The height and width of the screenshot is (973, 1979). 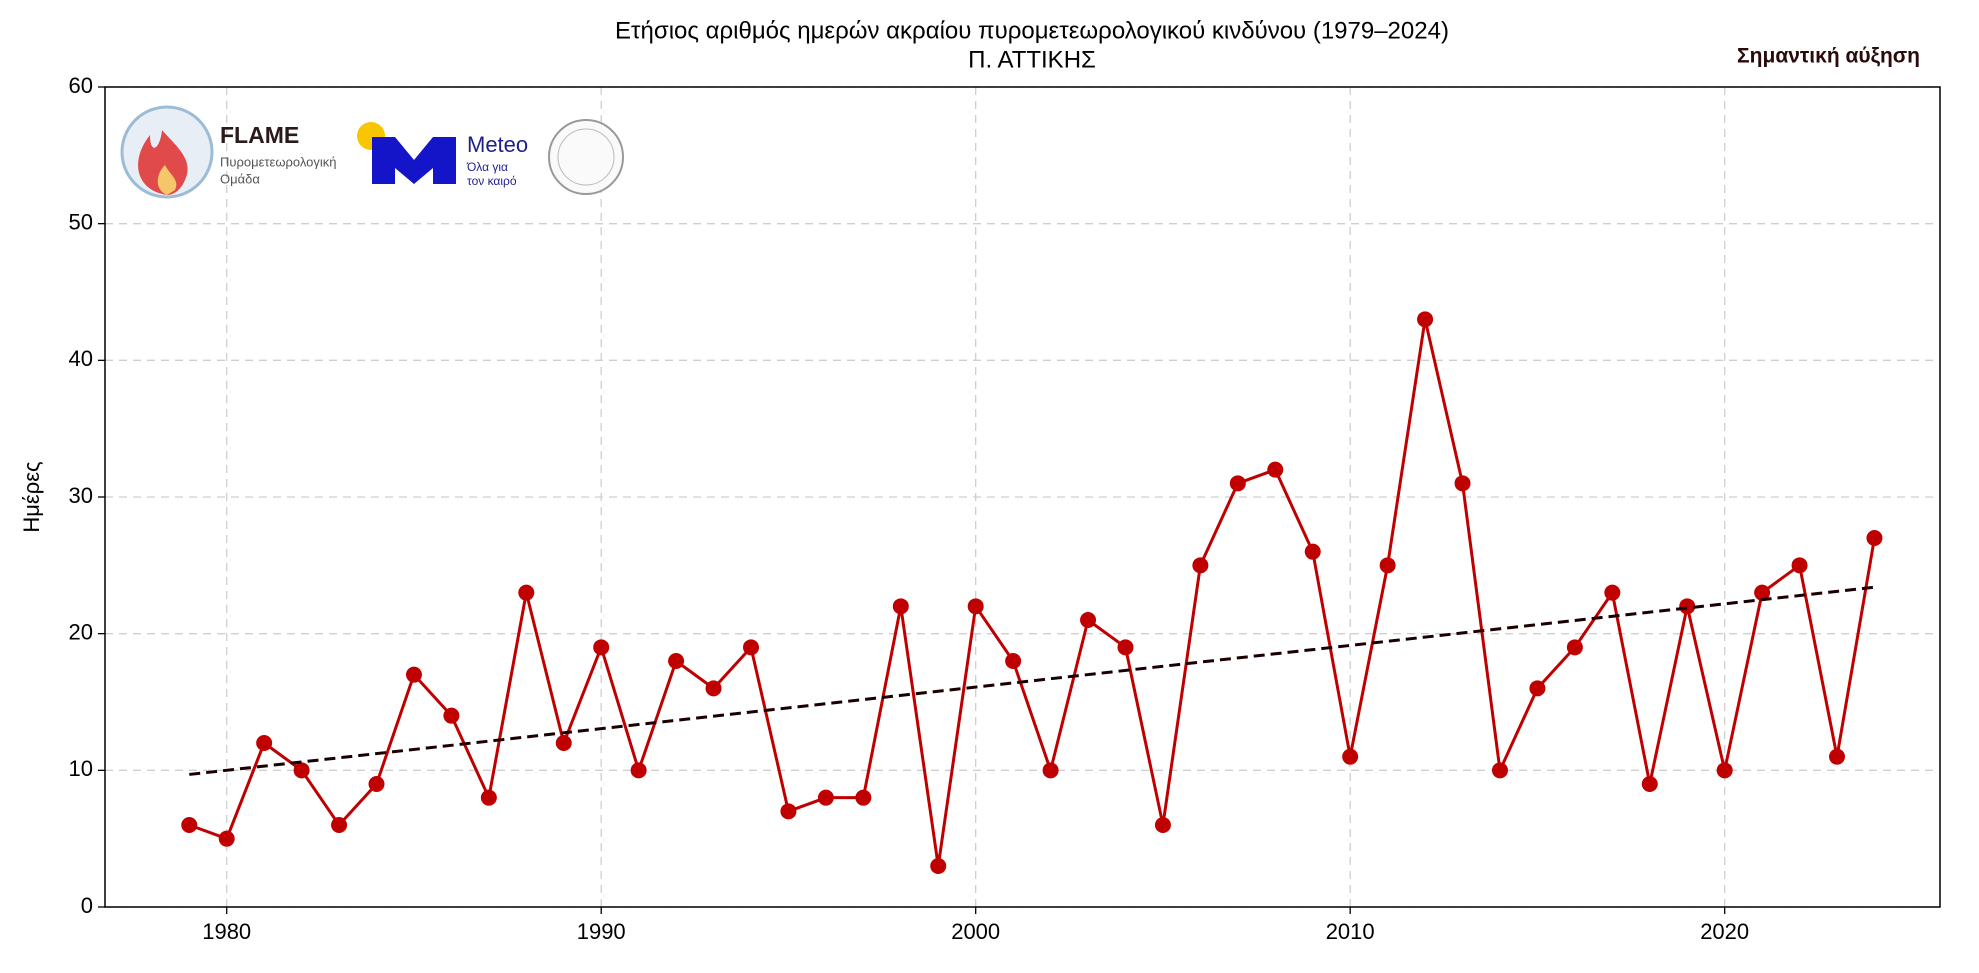 I want to click on logo-text: Όλα για, so click(x=487, y=167).